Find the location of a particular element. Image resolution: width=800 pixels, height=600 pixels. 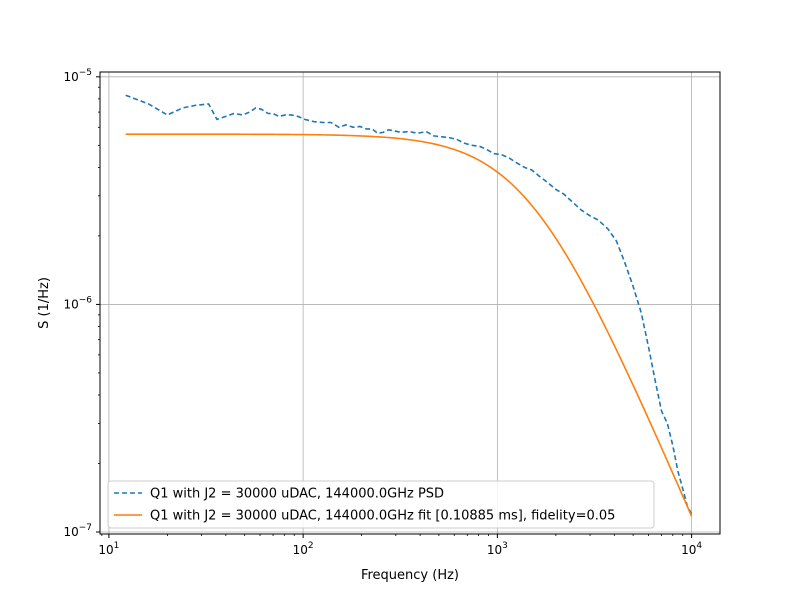

y-tick-label: 10⁻⁶ is located at coordinates (77, 303).